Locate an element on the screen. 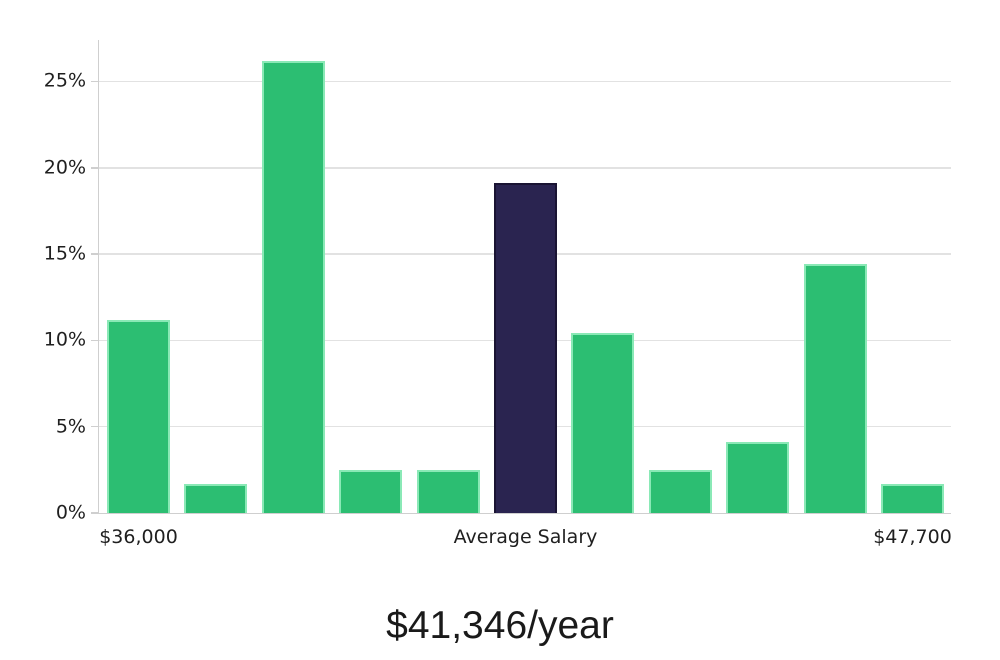 The image size is (1000, 660). y-axis-tick-label: 20% is located at coordinates (64, 167).